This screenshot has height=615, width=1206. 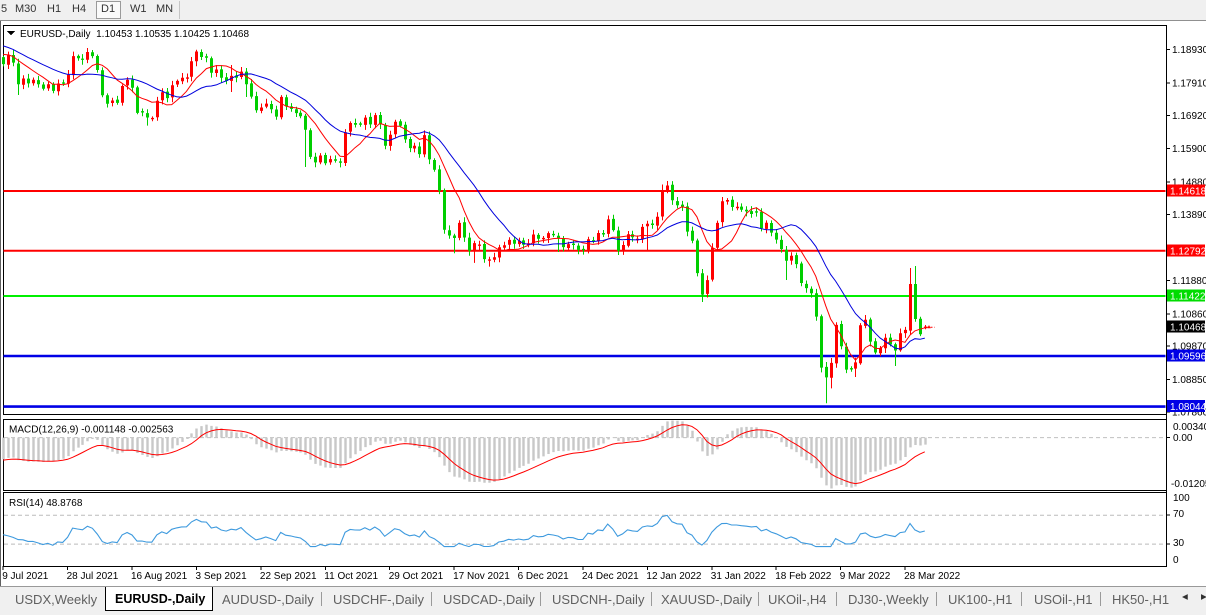 What do you see at coordinates (1176, 560) in the screenshot?
I see `svg-text: 0` at bounding box center [1176, 560].